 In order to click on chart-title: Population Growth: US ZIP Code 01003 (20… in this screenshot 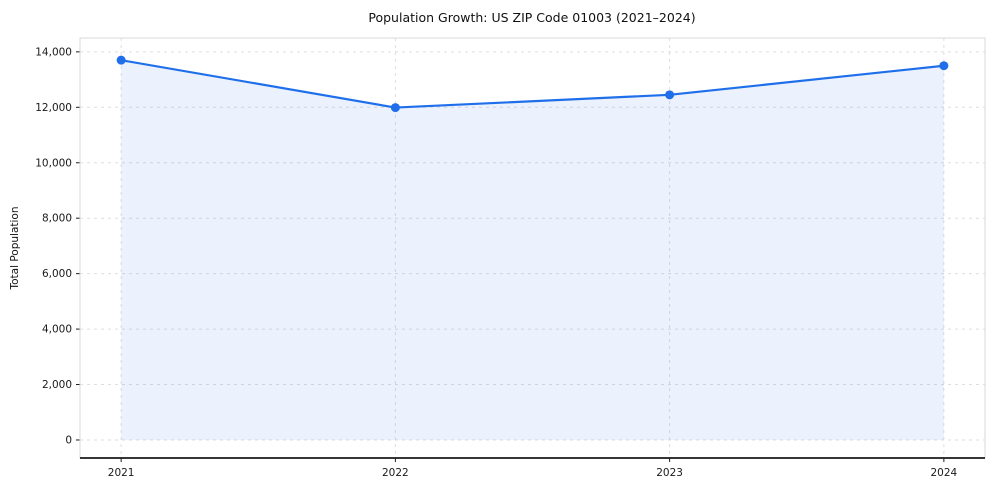, I will do `click(531, 17)`.